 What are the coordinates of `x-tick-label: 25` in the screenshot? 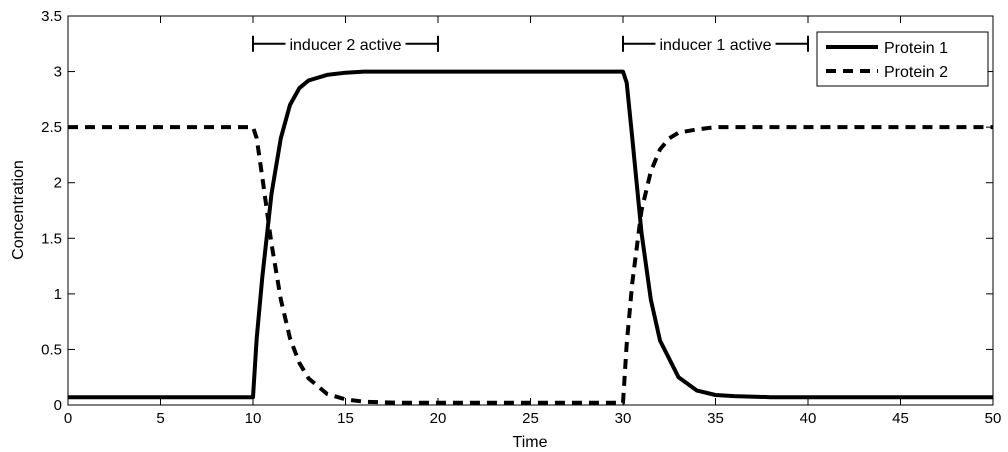 It's located at (530, 418).